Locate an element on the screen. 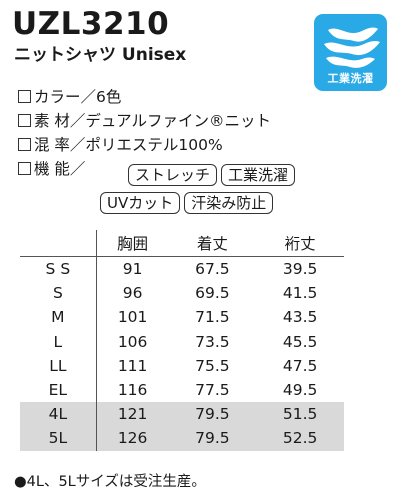 The image size is (400, 500). spec-material: 素 材／デュアルファイン®ニット is located at coordinates (144, 122).